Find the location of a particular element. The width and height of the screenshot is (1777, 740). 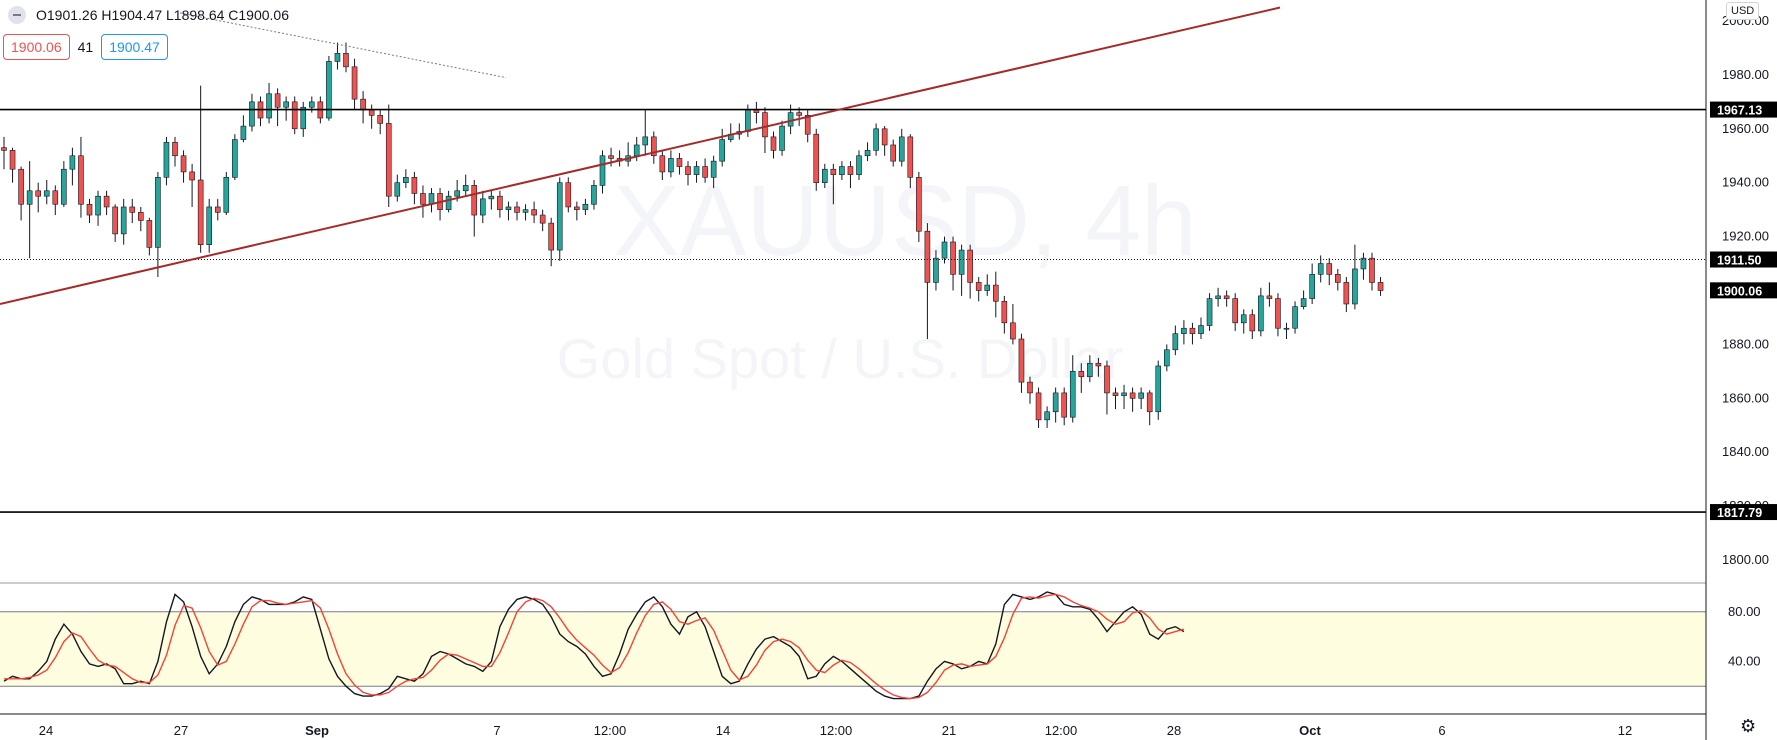

buy-button: 1900.47 is located at coordinates (134, 47).